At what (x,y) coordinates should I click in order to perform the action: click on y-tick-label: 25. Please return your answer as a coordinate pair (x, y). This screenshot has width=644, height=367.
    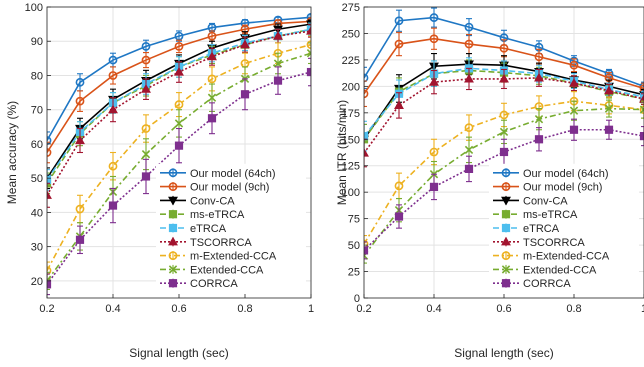
    Looking at the image, I should click on (354, 273).